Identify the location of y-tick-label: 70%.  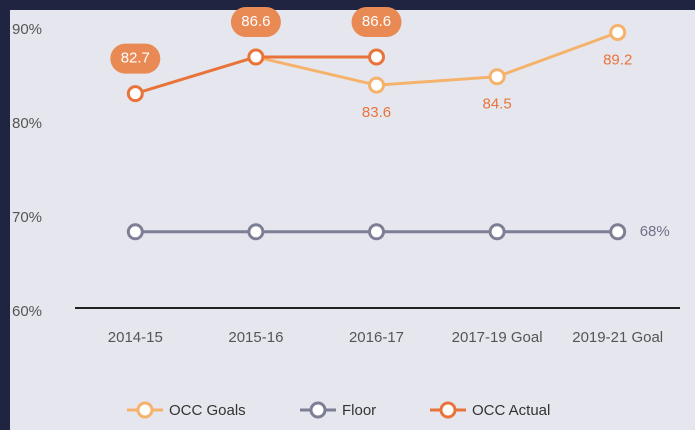
(27, 217).